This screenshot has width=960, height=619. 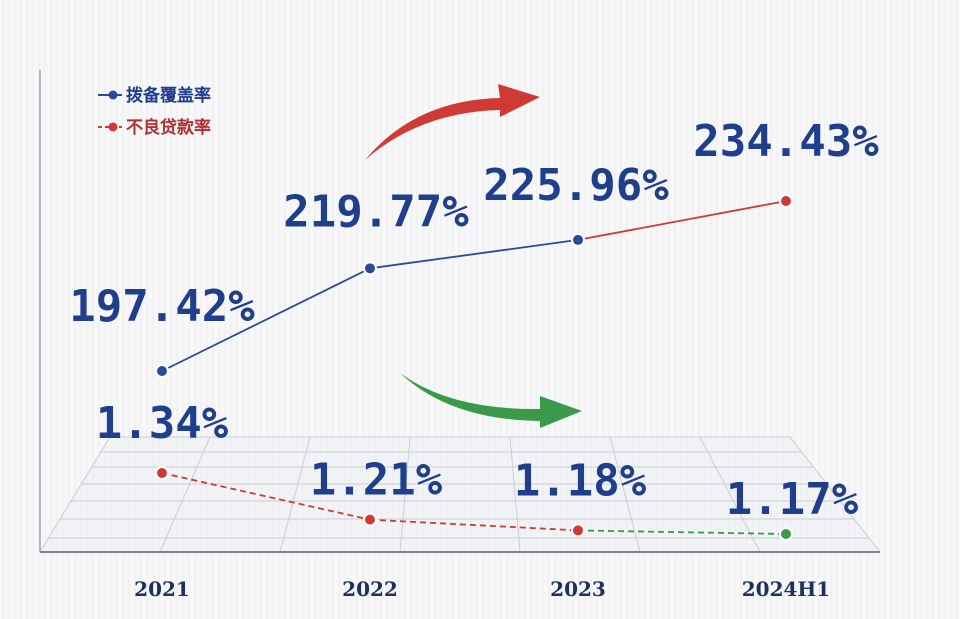 What do you see at coordinates (168, 127) in the screenshot?
I see `legend-label-npl: 不良贷款率` at bounding box center [168, 127].